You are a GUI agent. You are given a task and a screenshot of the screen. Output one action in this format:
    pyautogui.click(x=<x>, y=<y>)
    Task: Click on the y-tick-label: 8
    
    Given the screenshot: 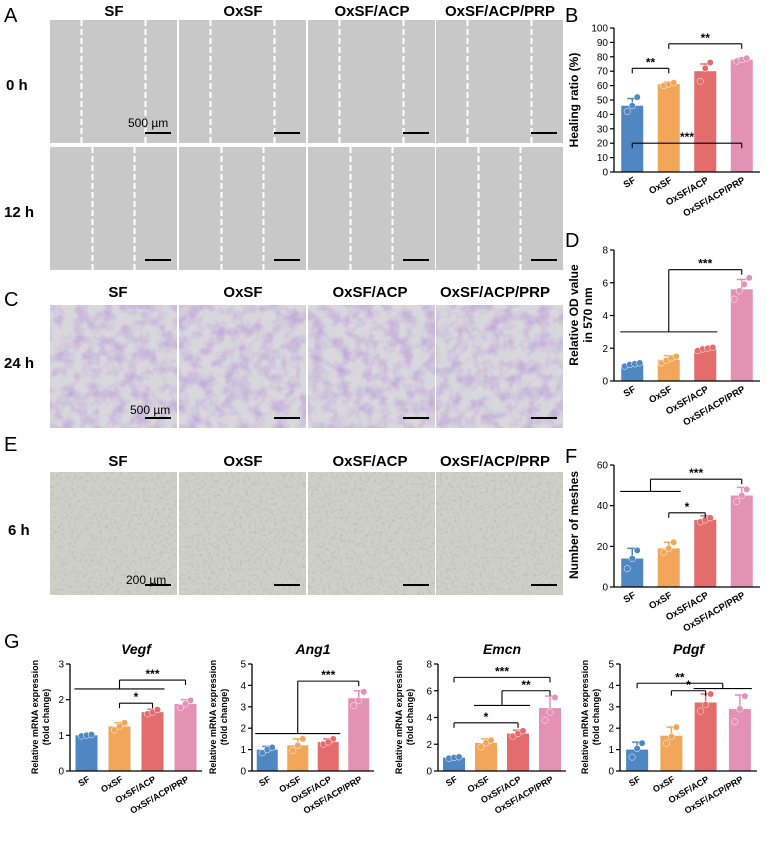 What is the action you would take?
    pyautogui.click(x=429, y=665)
    